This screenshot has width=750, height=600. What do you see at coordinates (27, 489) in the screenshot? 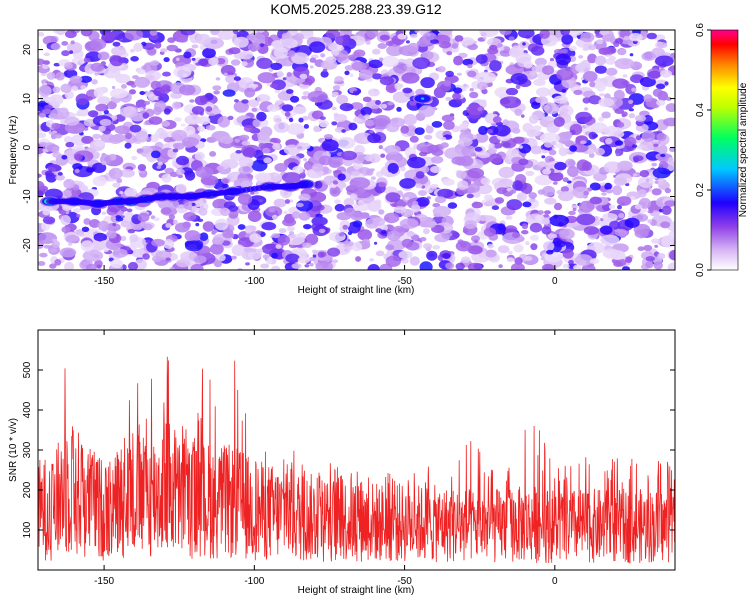
I see `y-tick-label: 200` at bounding box center [27, 489].